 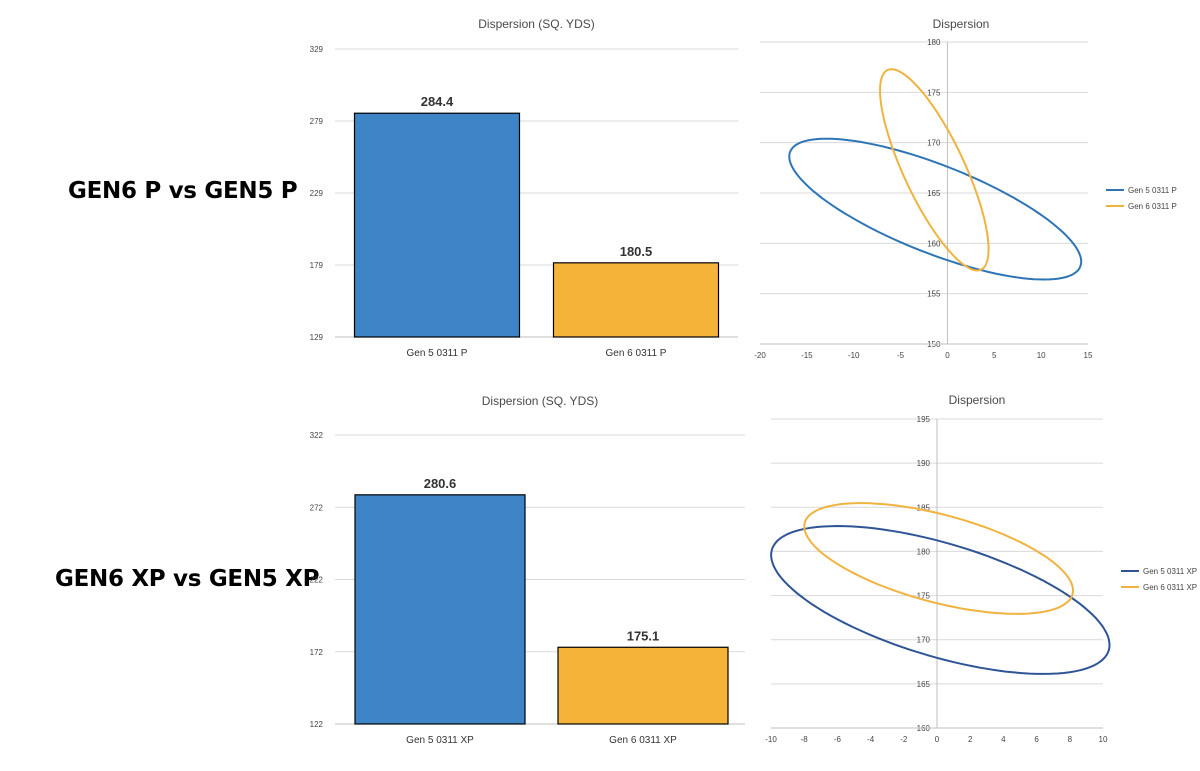 What do you see at coordinates (636, 353) in the screenshot?
I see `bar-p-category-label: Gen 6 0311 P` at bounding box center [636, 353].